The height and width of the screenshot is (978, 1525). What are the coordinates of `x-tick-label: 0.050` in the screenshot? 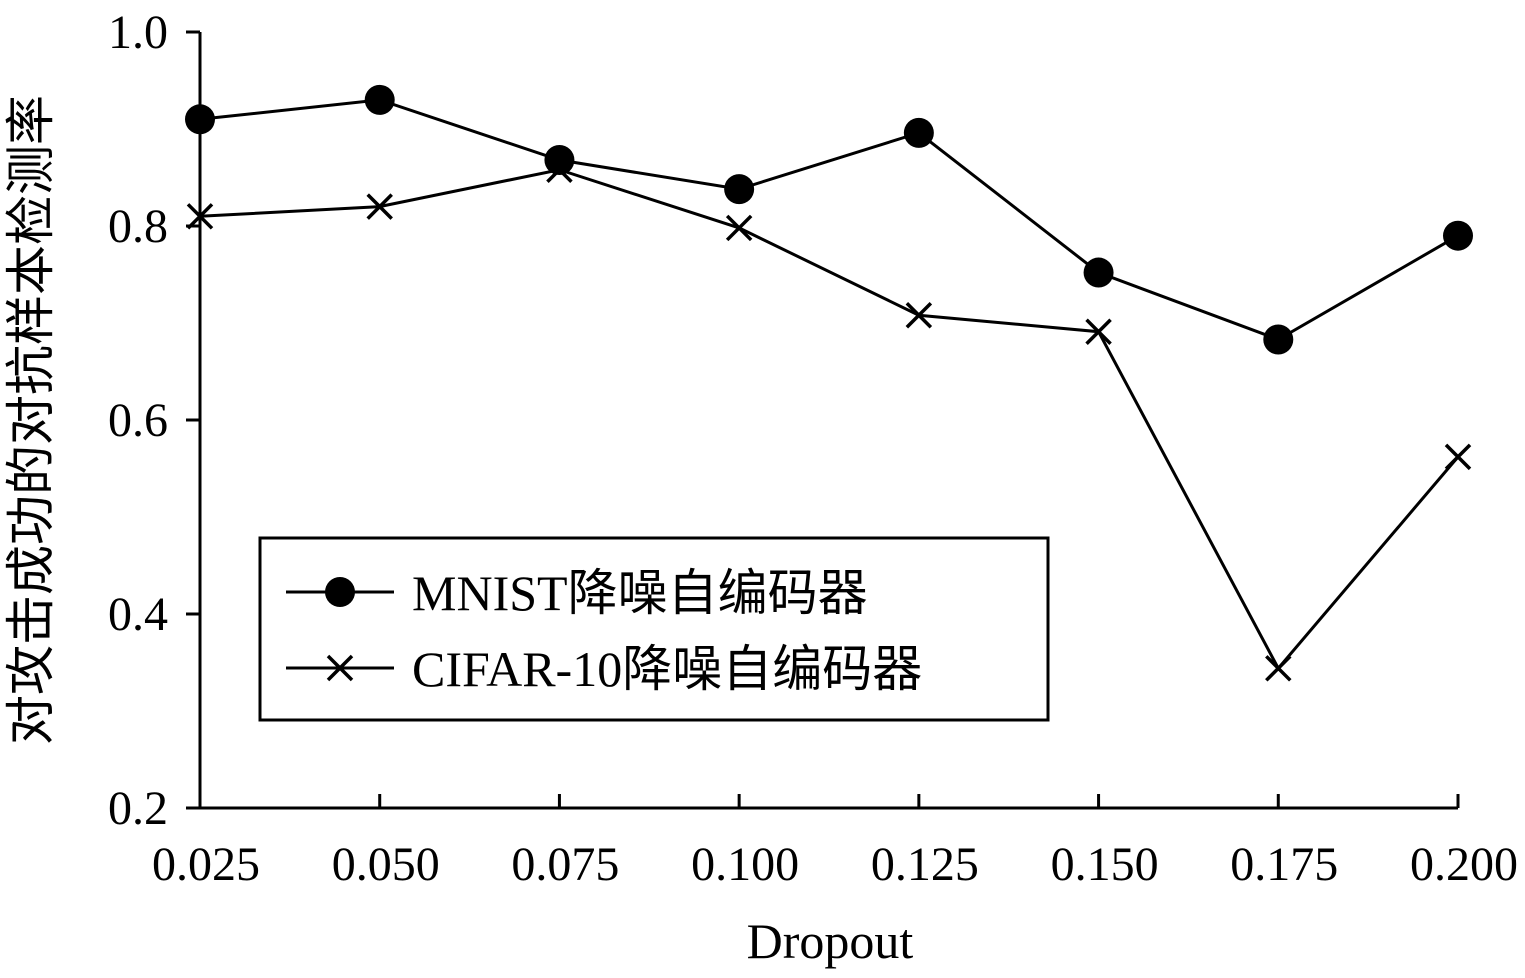 It's located at (386, 864).